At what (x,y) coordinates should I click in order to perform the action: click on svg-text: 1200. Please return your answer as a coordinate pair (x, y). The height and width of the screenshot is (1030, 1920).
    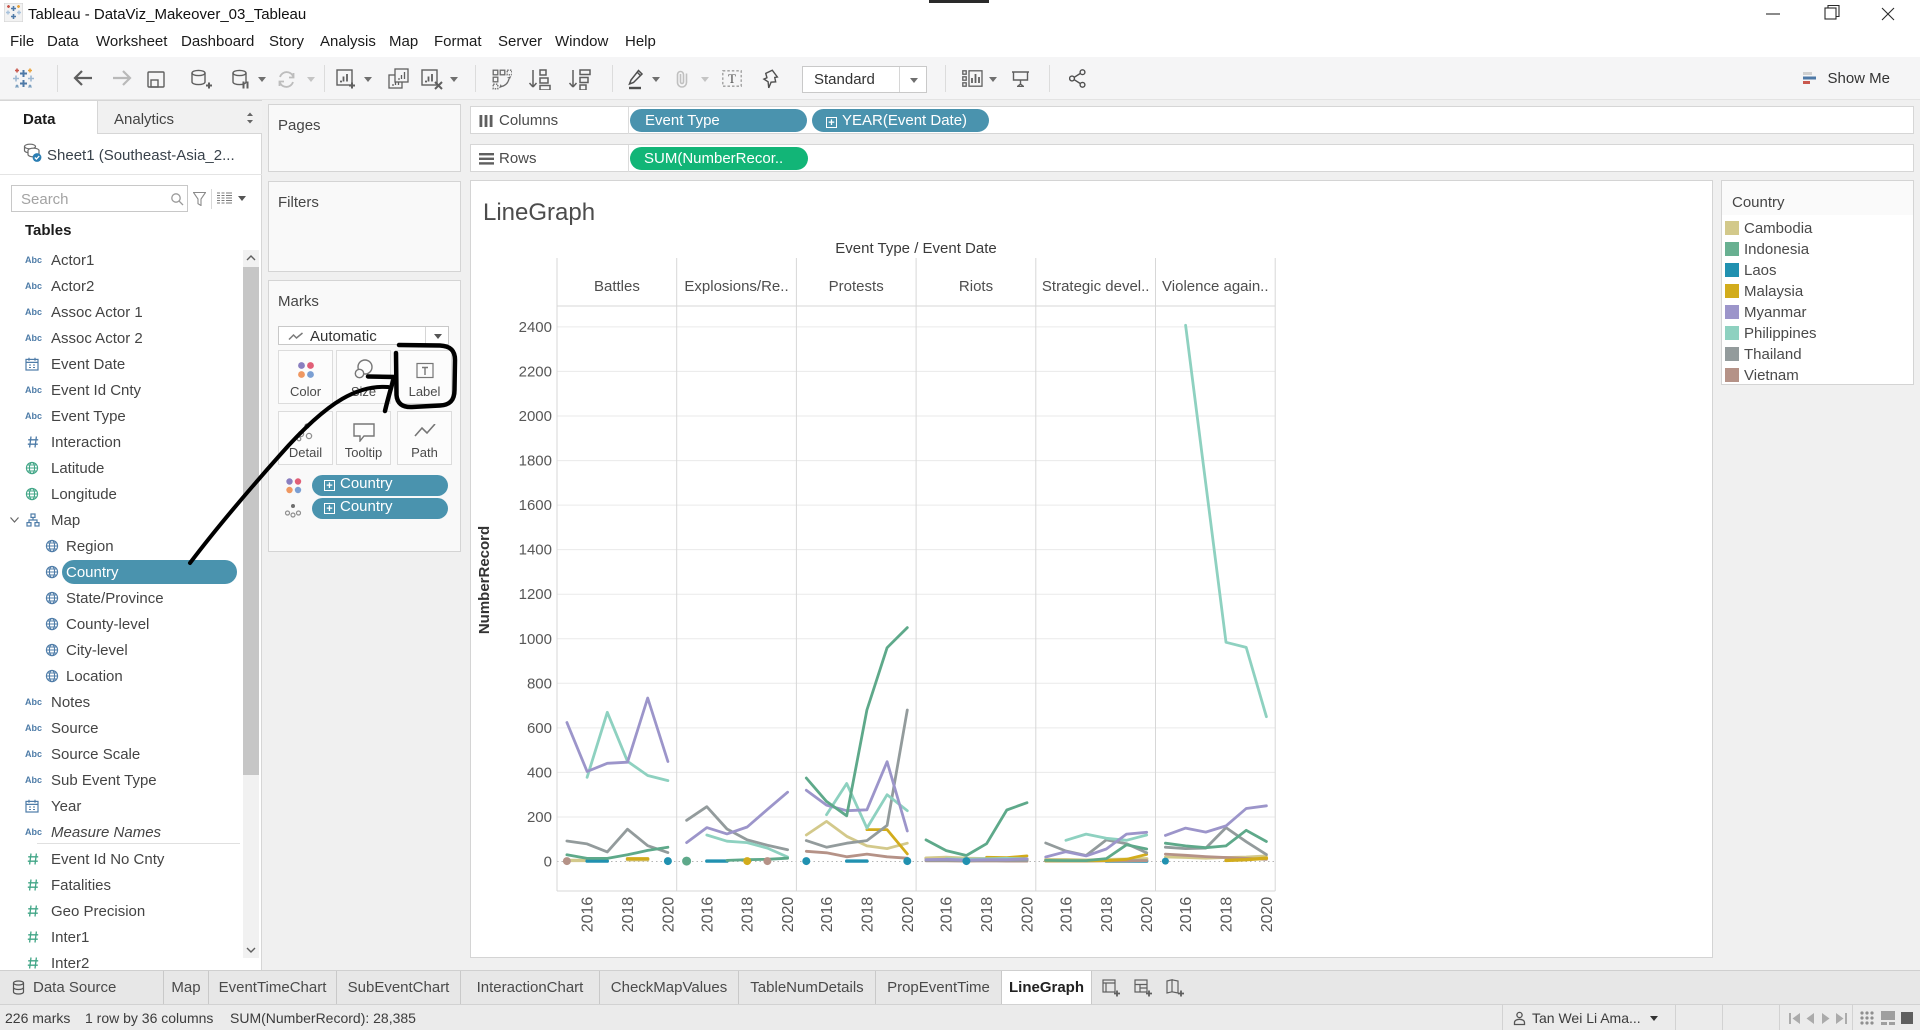
    Looking at the image, I should click on (535, 594).